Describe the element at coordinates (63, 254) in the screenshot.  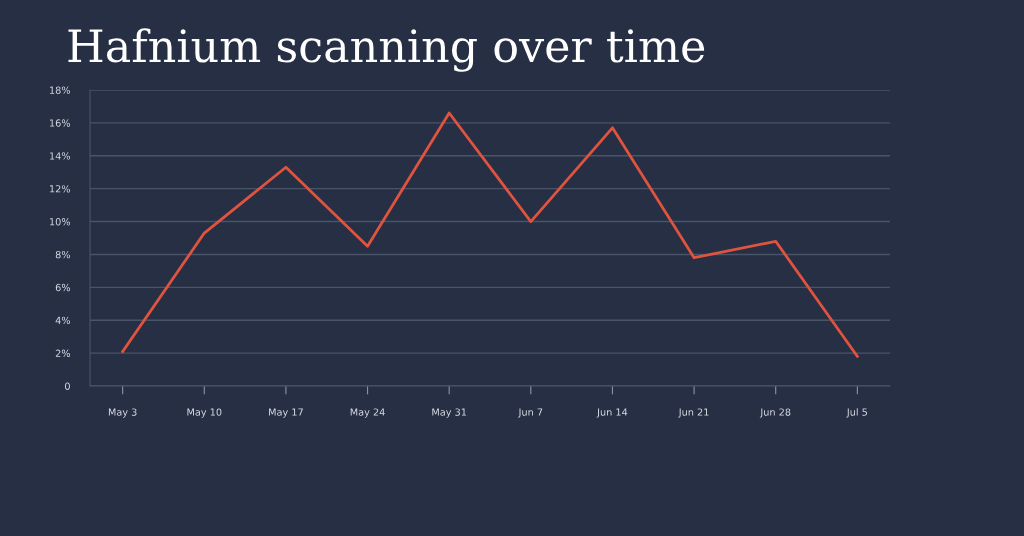
I see `y-tick-label: 8%` at that location.